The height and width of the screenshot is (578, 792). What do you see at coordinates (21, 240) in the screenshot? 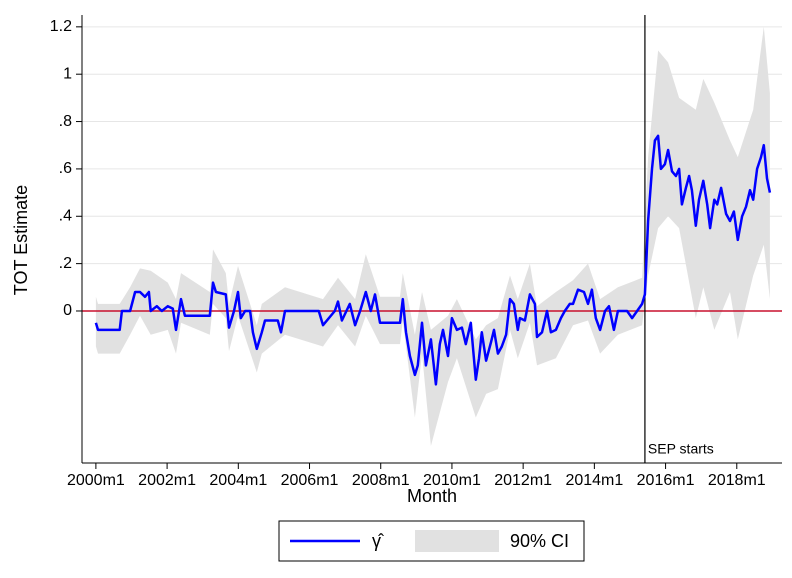
I see `y-axis-title: TOT Estimate` at bounding box center [21, 240].